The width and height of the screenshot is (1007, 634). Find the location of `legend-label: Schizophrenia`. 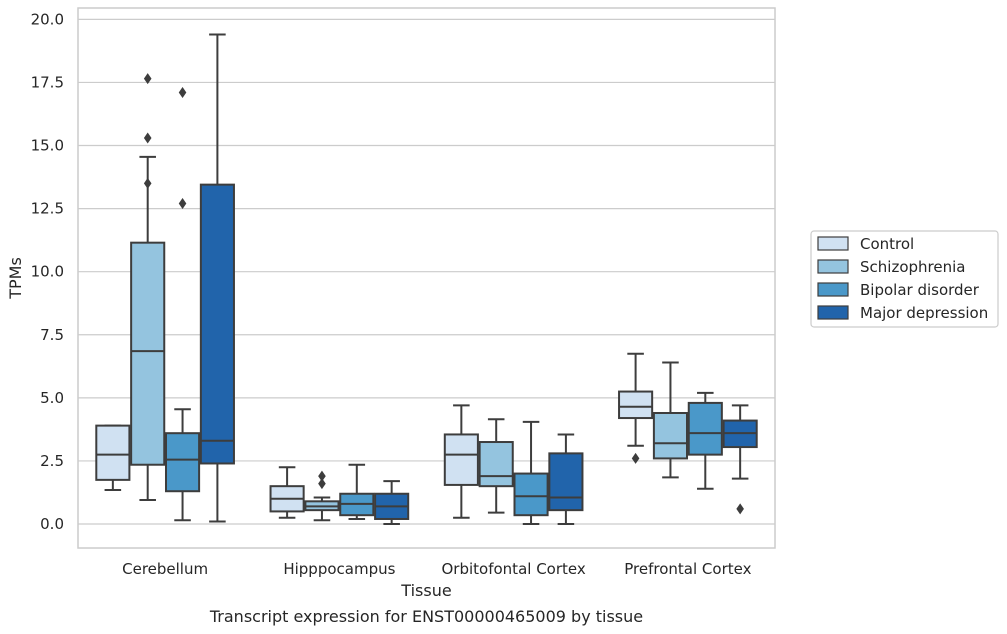

legend-label: Schizophrenia is located at coordinates (912, 267).